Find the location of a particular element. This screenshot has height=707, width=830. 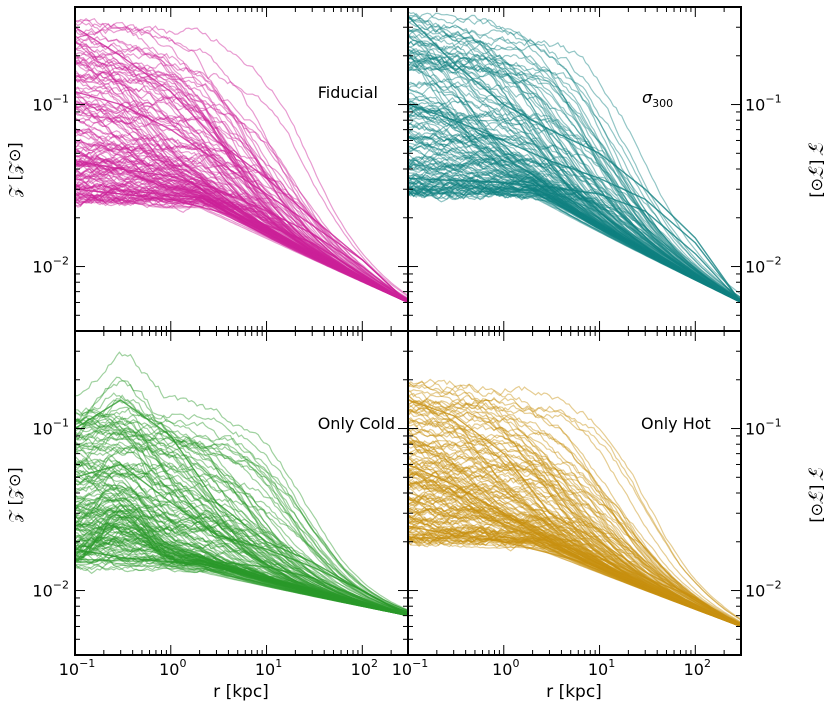

x-tick-label: 10⁰ is located at coordinates (172, 668).